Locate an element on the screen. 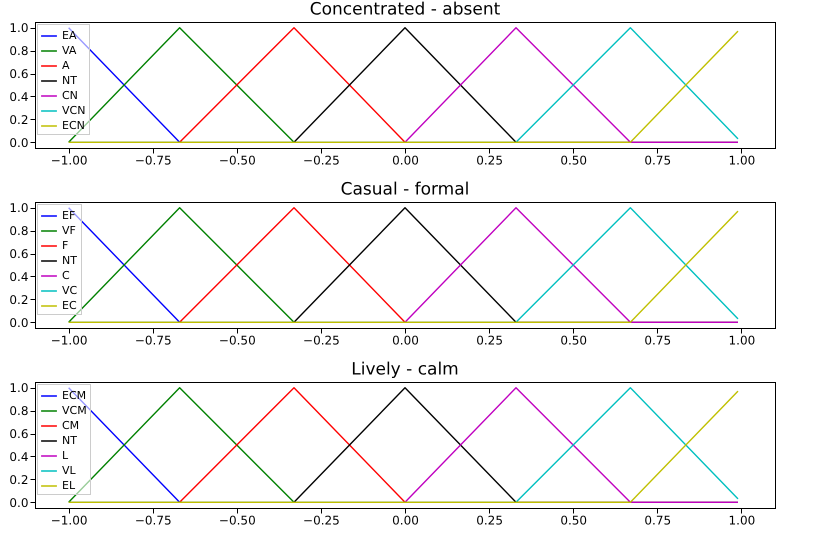 This screenshot has height=541, width=813. legend-label: F is located at coordinates (65, 245).